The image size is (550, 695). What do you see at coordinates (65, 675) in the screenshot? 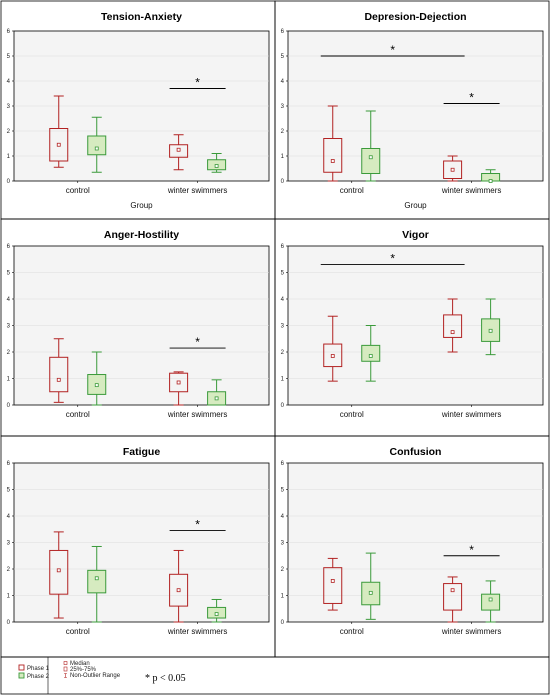
I see `range-symbol` at bounding box center [65, 675].